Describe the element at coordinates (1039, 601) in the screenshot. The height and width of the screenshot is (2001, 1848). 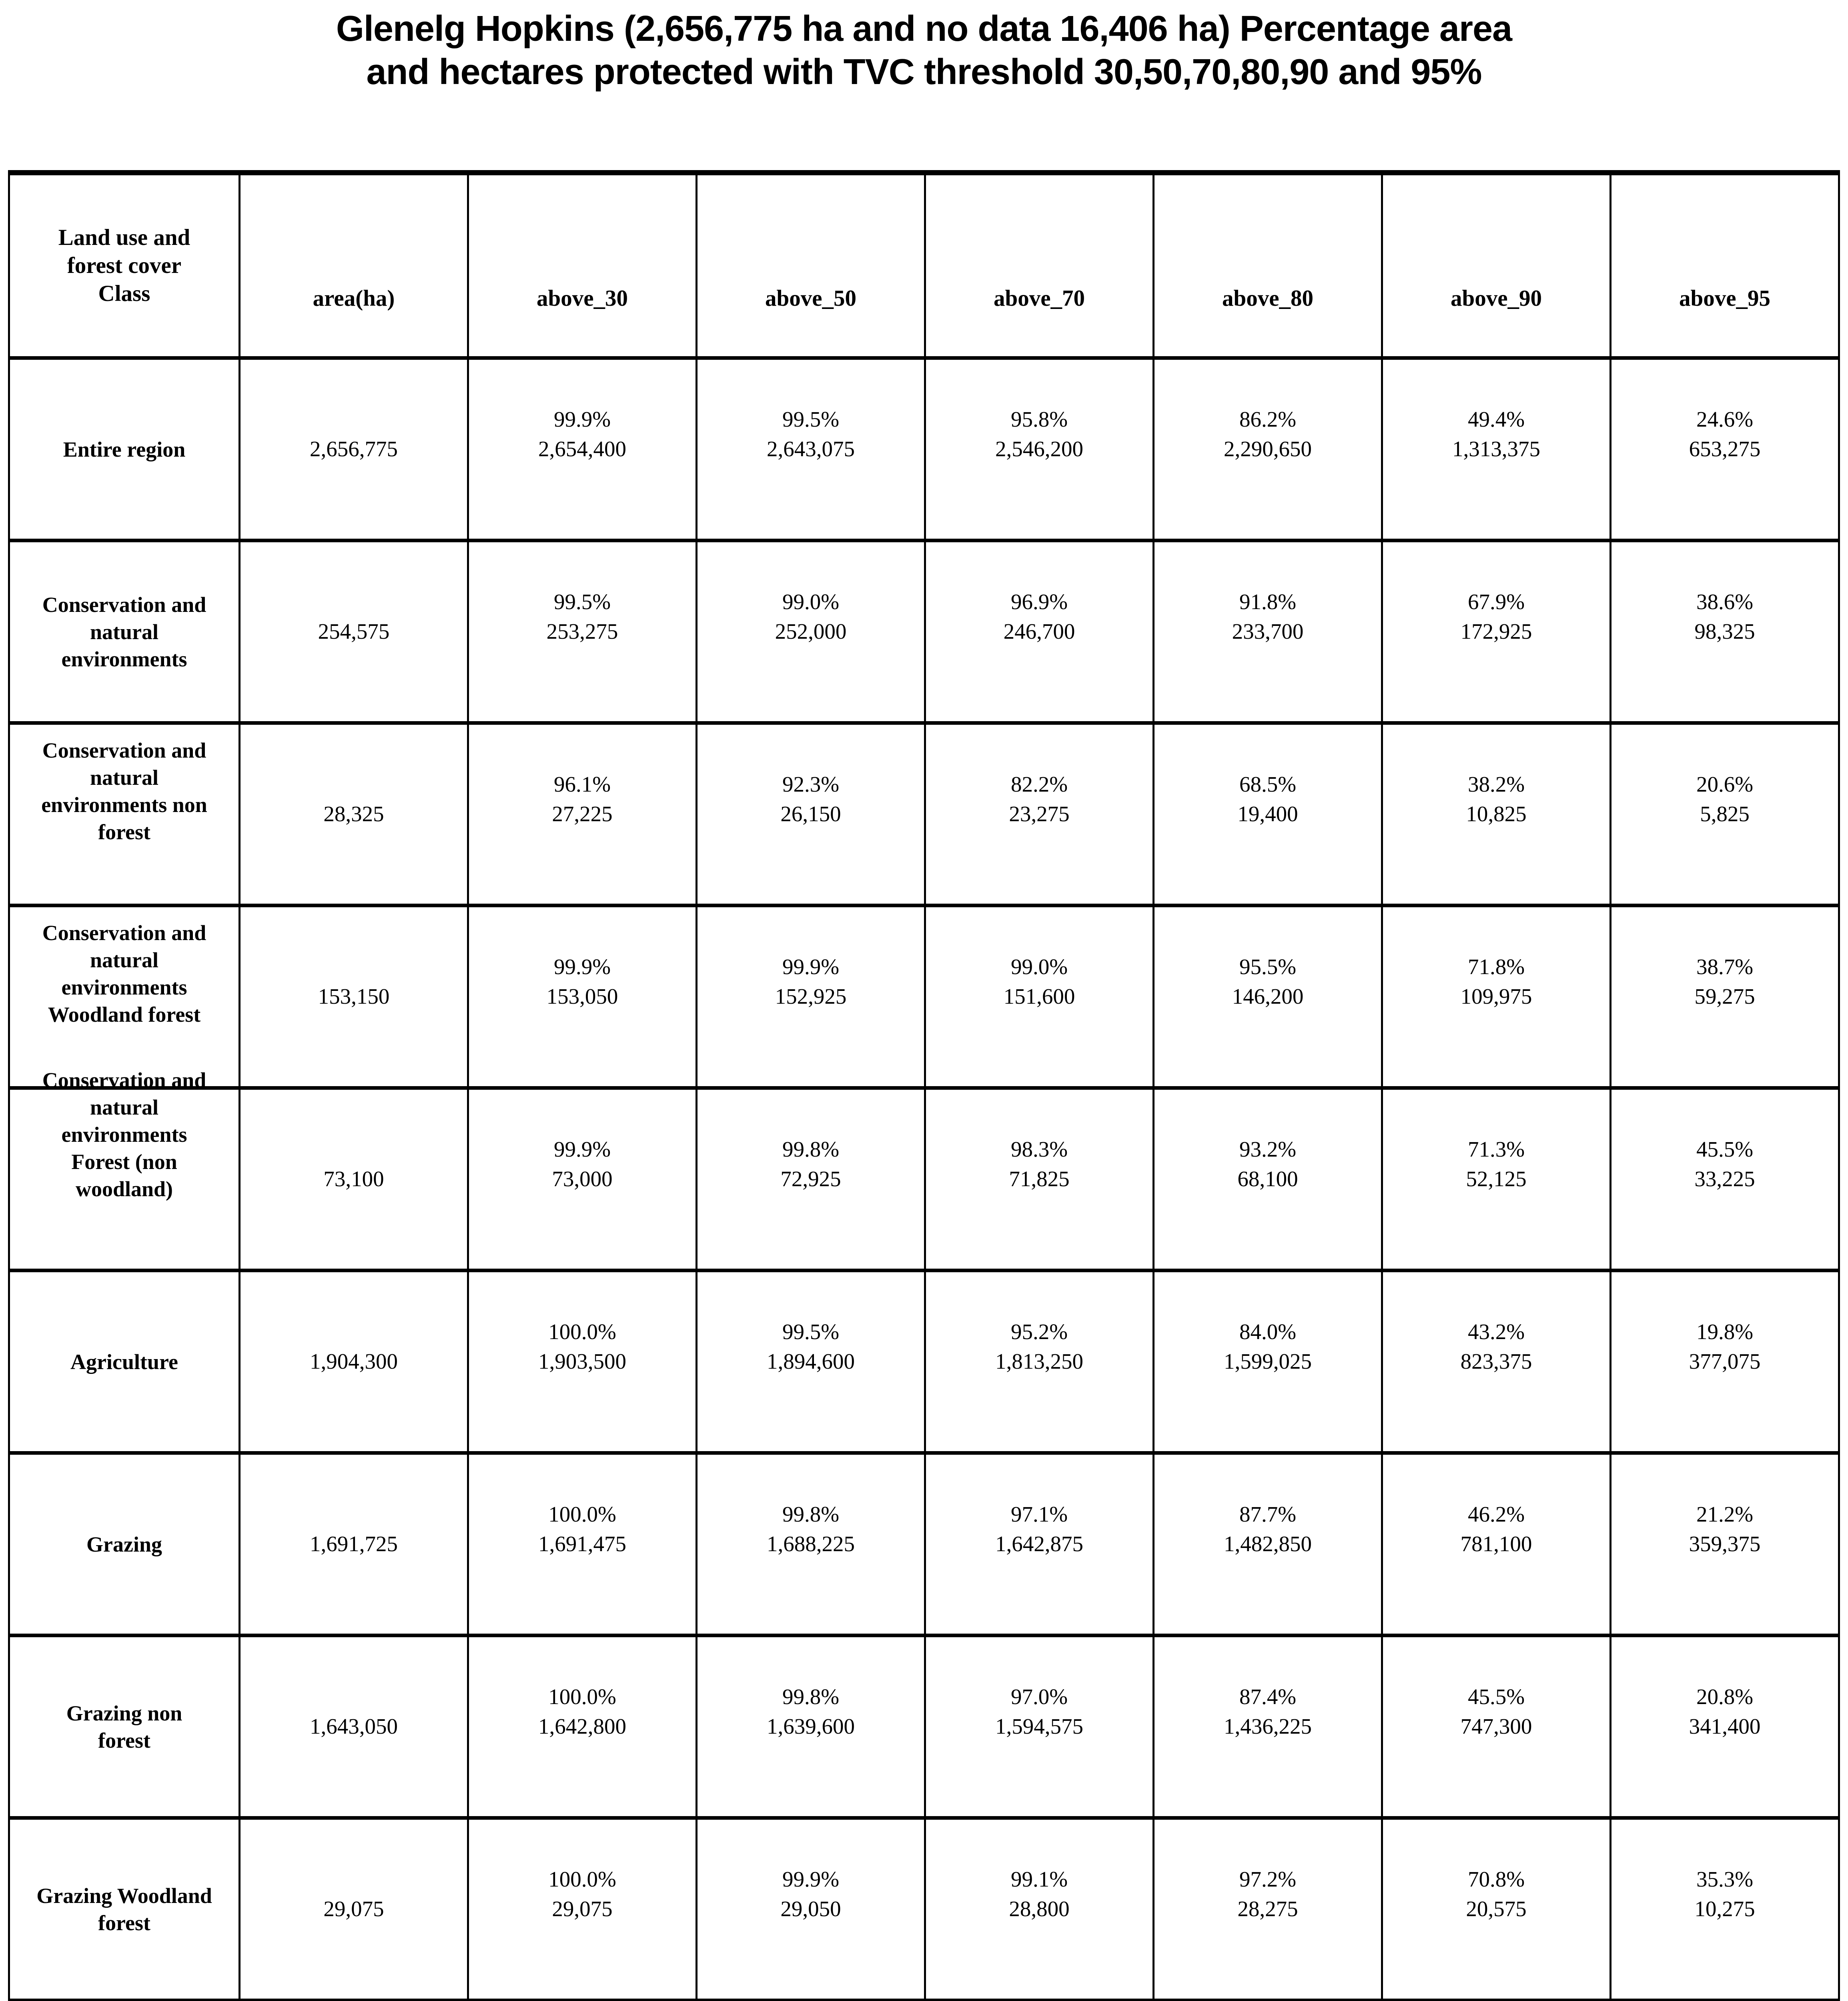
I see `pct-value: 96.9%` at that location.